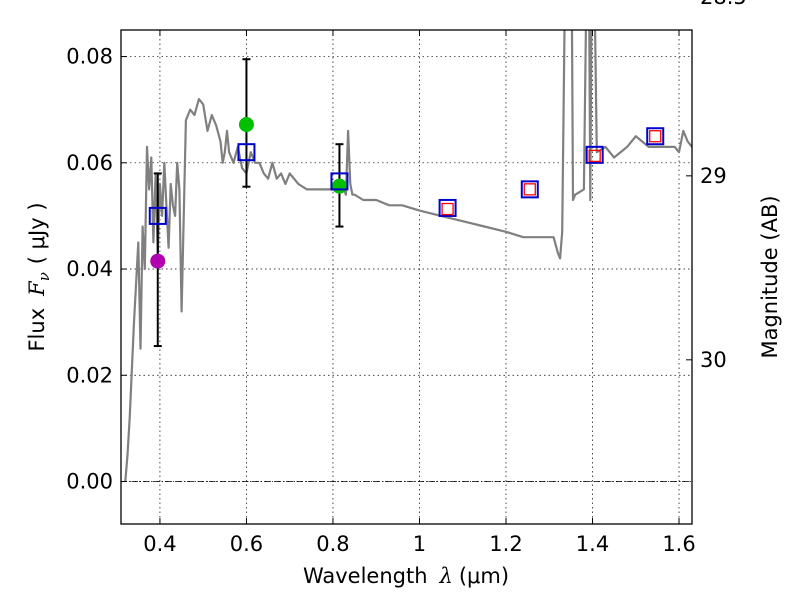  I want to click on x-tick-label: 1.6, so click(678, 544).